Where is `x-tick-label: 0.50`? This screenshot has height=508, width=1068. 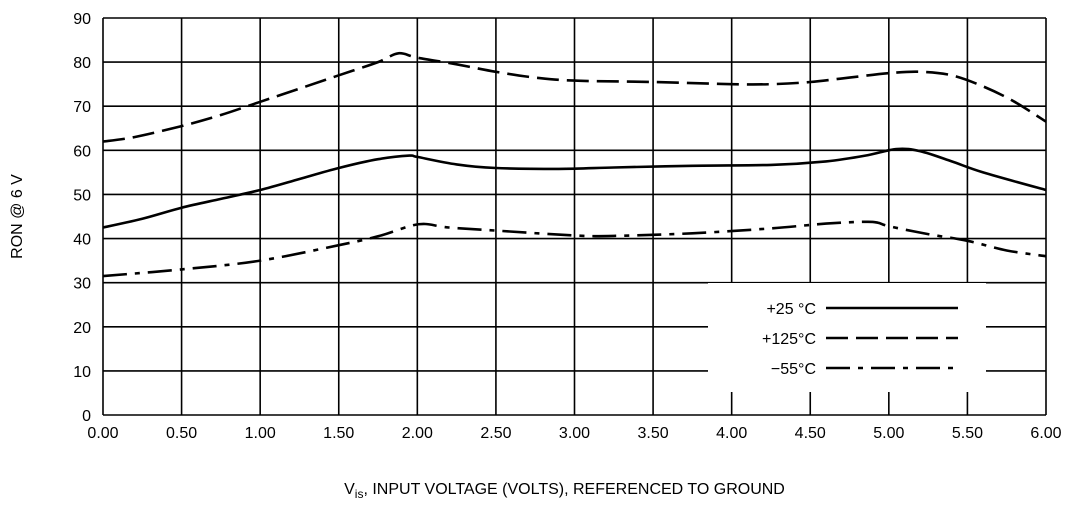 x-tick-label: 0.50 is located at coordinates (181, 433).